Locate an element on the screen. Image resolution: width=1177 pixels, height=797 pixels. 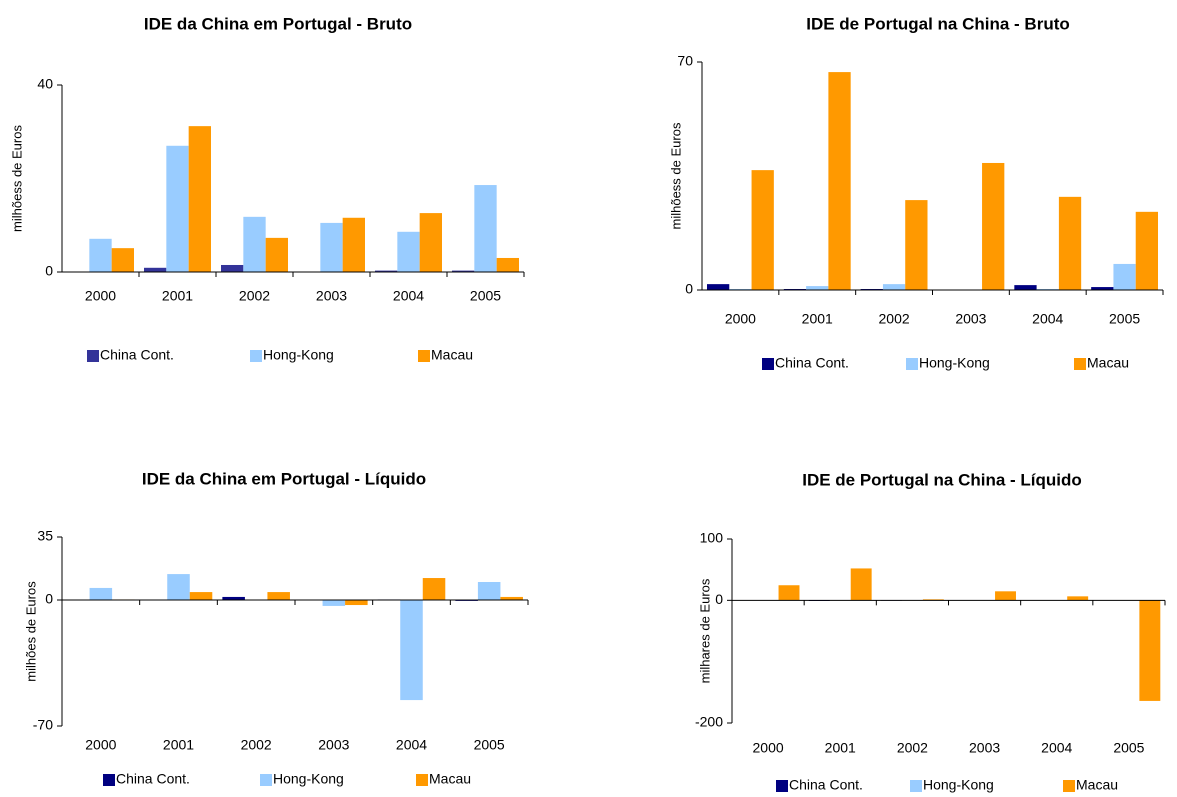
y-tick-label: 35 is located at coordinates (45, 536).